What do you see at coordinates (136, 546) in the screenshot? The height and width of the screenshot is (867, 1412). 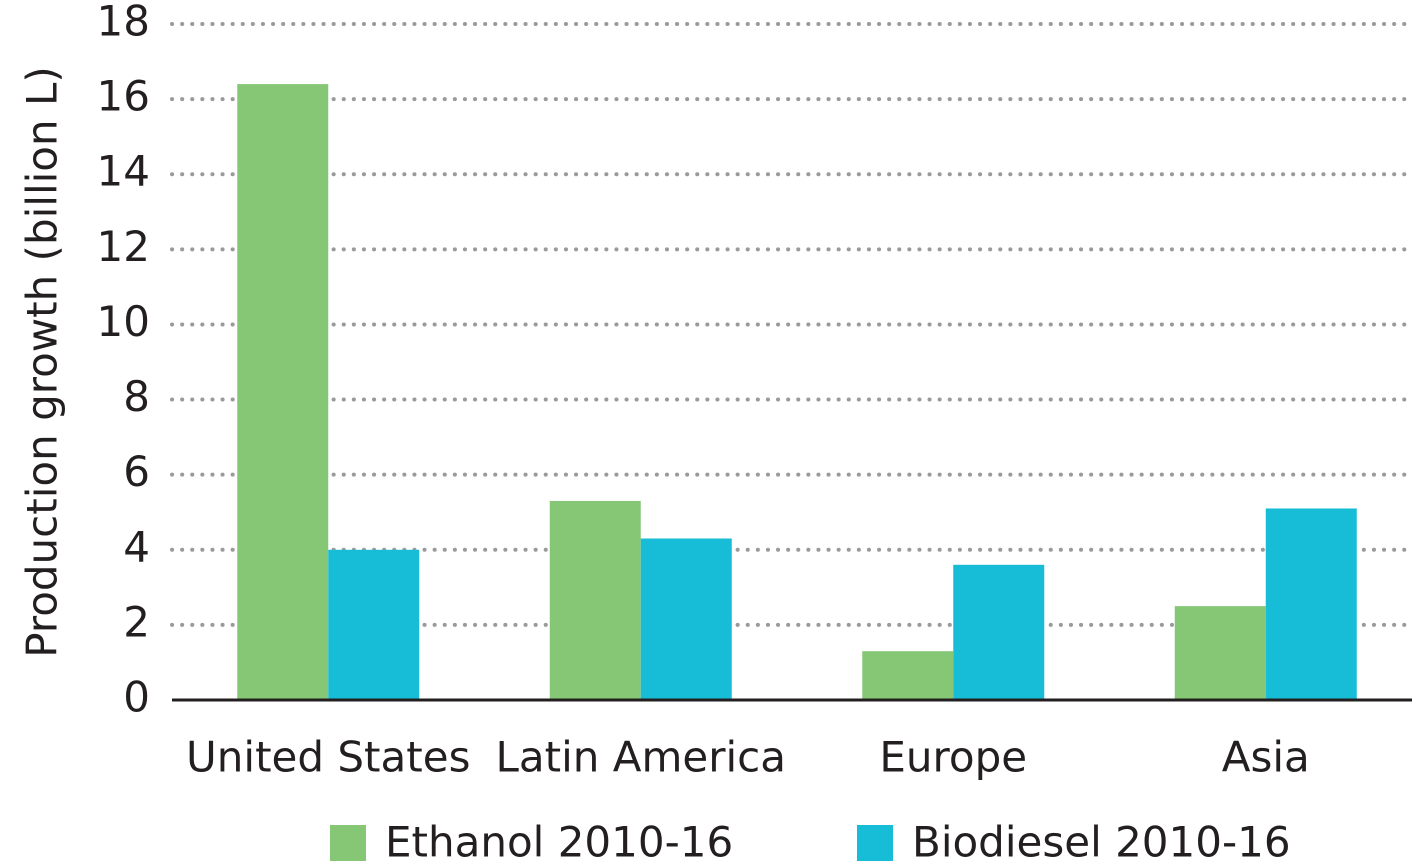 I see `y-tick-label: 4` at bounding box center [136, 546].